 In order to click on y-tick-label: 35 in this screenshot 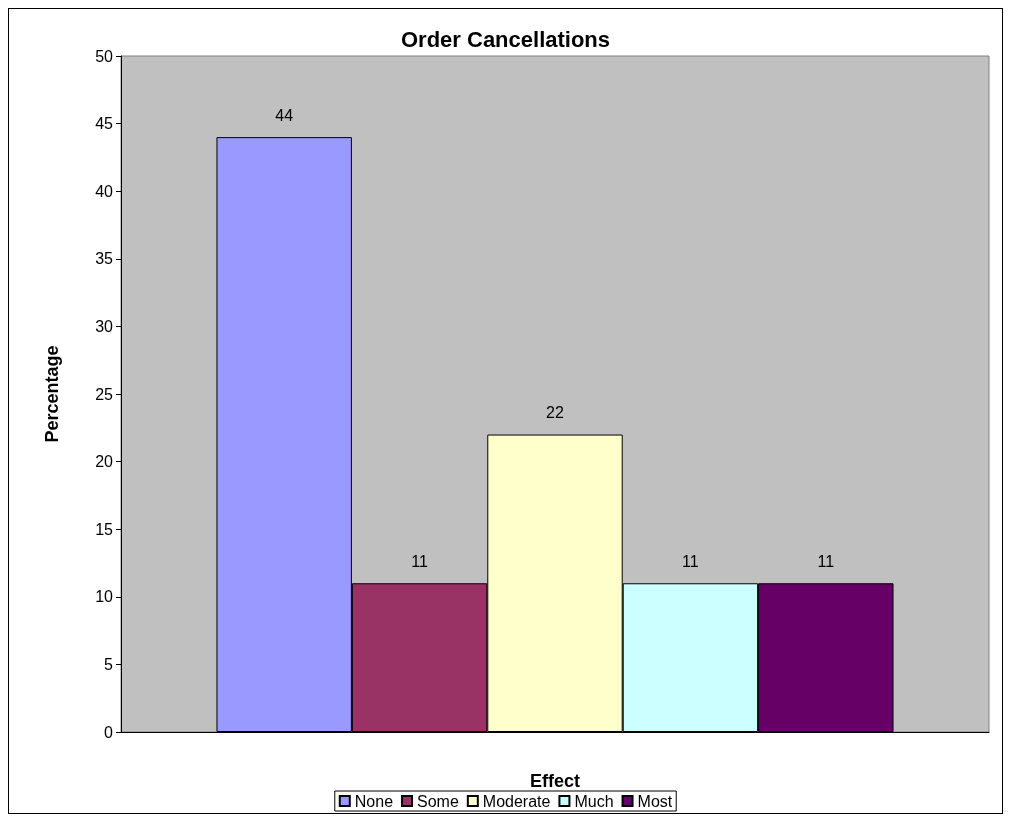, I will do `click(104, 259)`.